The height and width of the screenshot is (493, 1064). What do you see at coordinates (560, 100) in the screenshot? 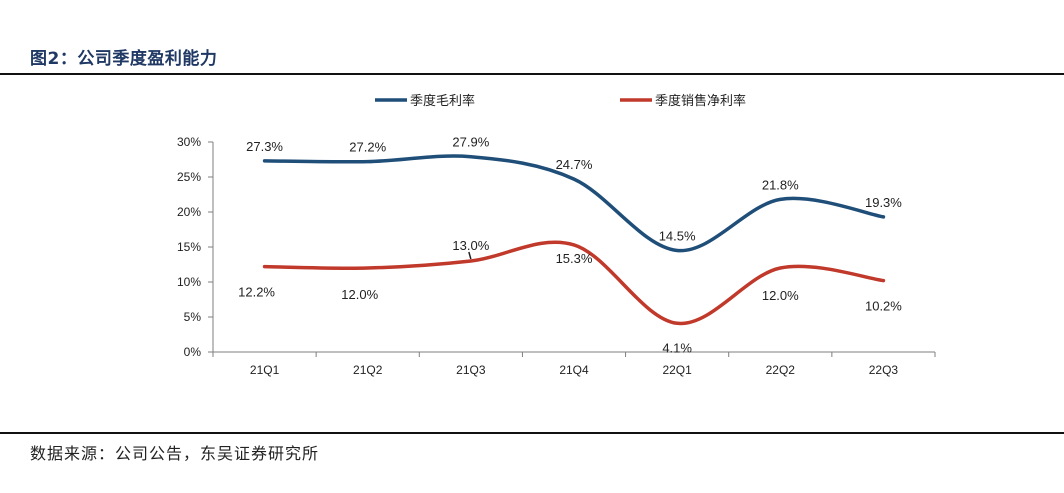
I see `legend: 季度毛利率 季度销售净利率` at bounding box center [560, 100].